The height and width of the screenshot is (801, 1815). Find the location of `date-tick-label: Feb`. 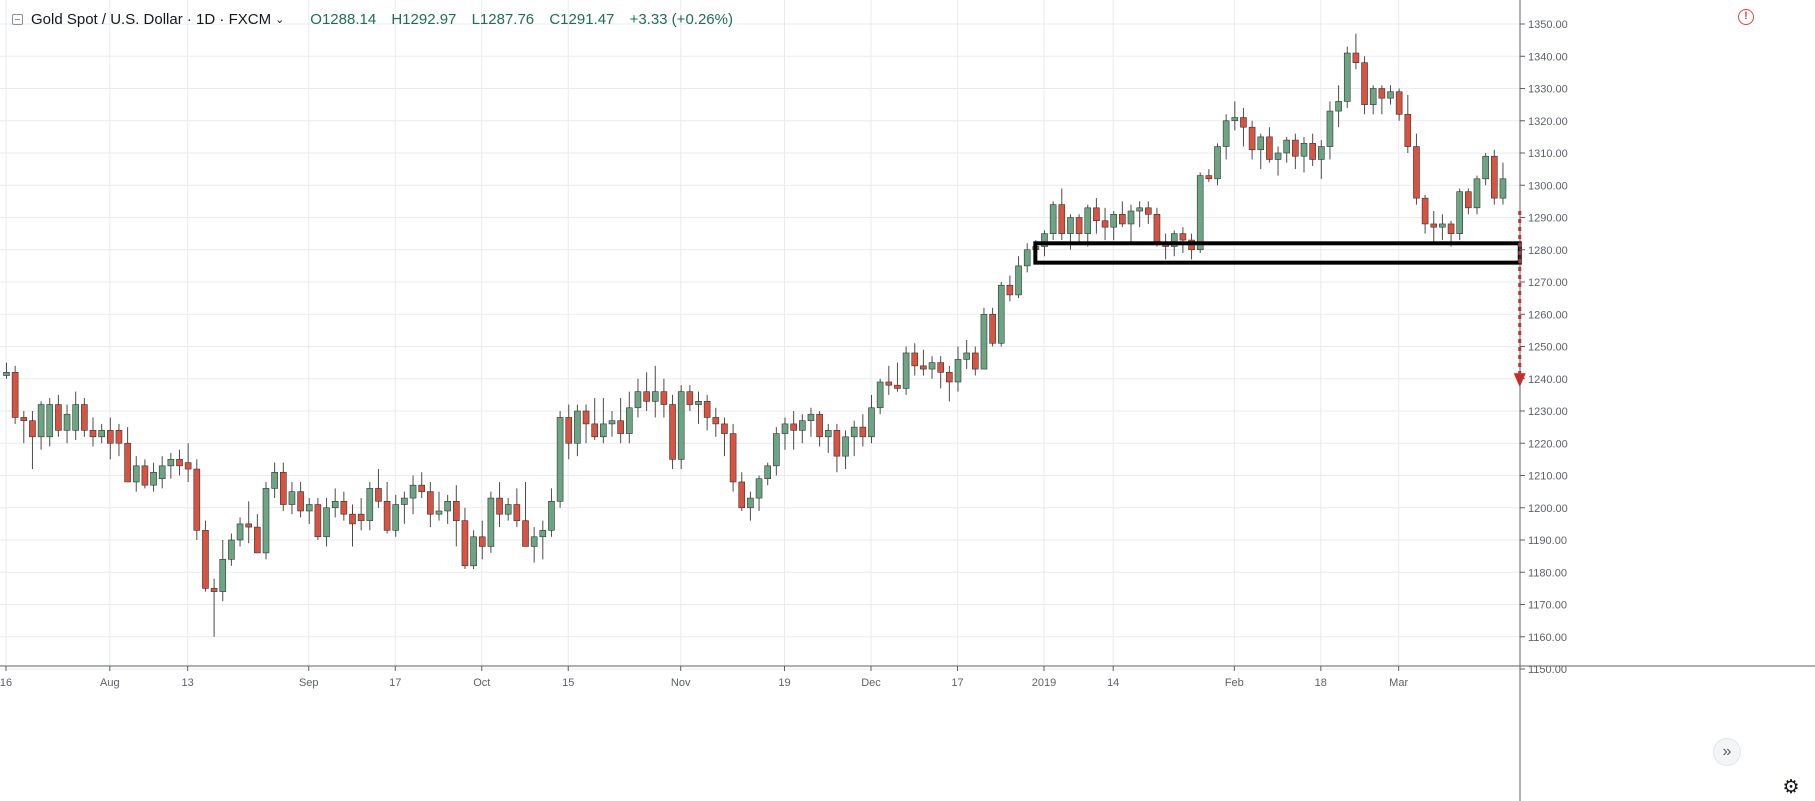

date-tick-label: Feb is located at coordinates (1234, 683).